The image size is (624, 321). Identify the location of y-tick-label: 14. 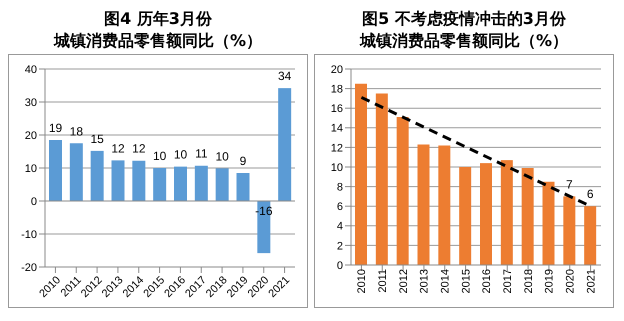
(336, 128).